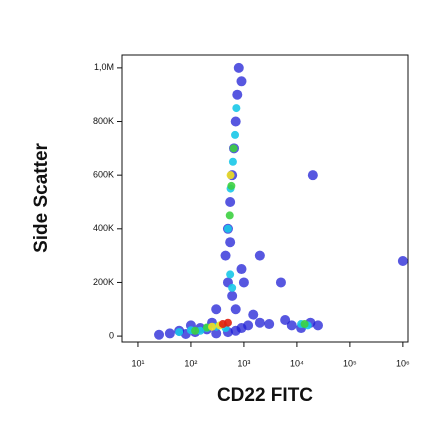  I want to click on y-tick-label: 0, so click(111, 335).